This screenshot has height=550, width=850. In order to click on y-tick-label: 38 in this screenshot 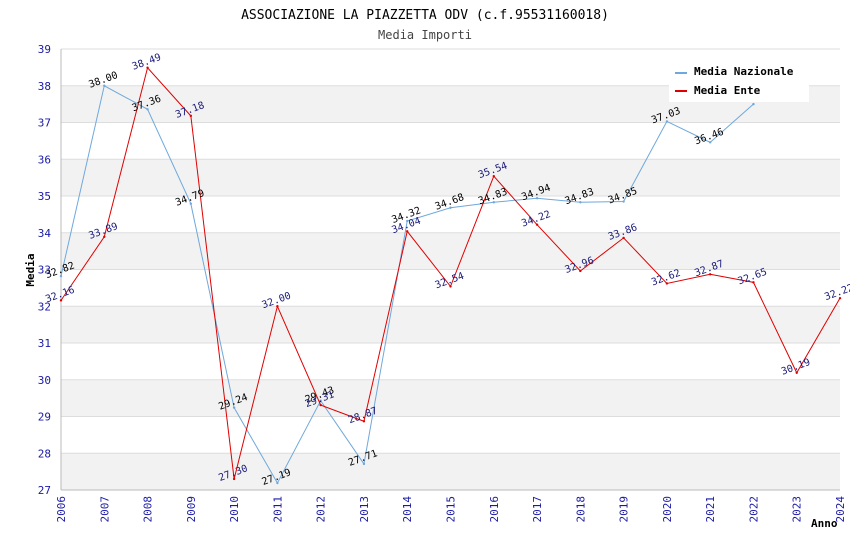, I will do `click(44, 86)`.